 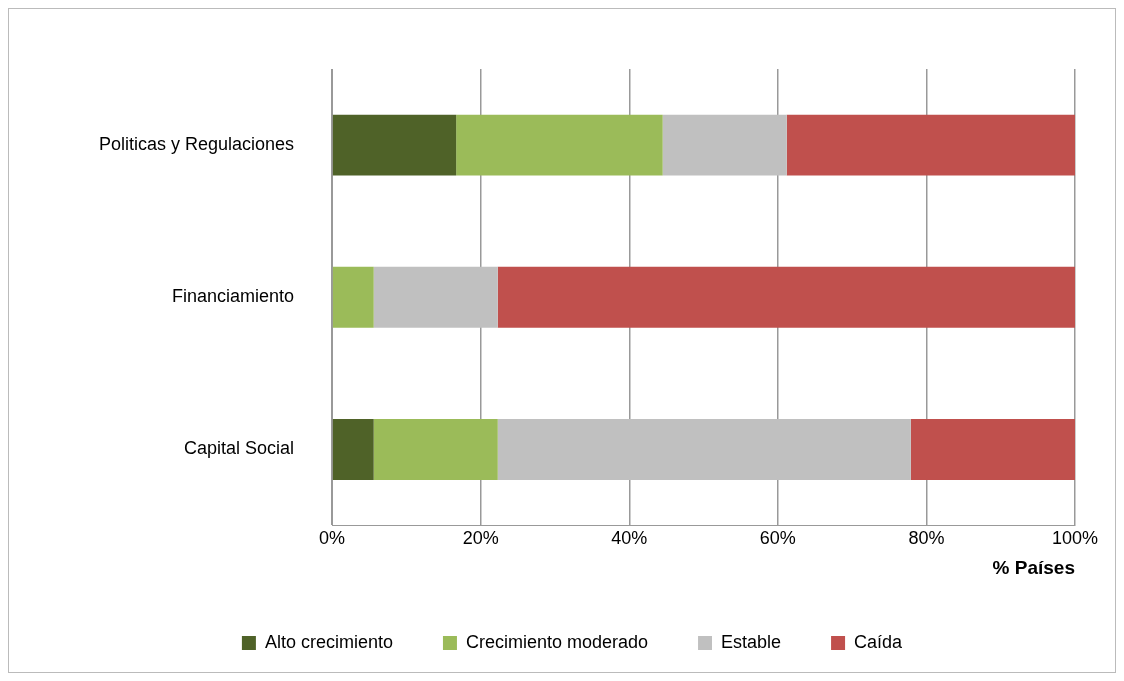 I want to click on legend-label: Caída, so click(x=879, y=641).